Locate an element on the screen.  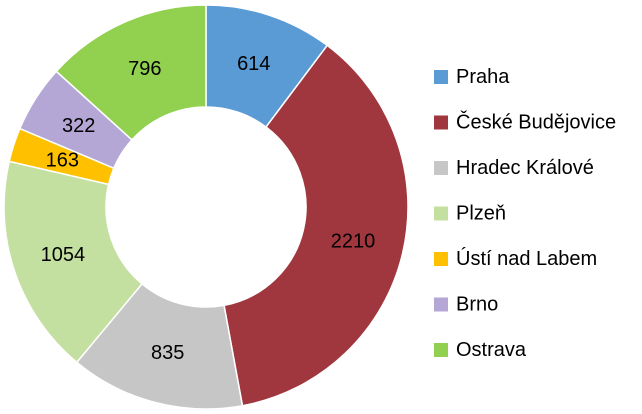
data-label-plzen: 1054 is located at coordinates (63, 255).